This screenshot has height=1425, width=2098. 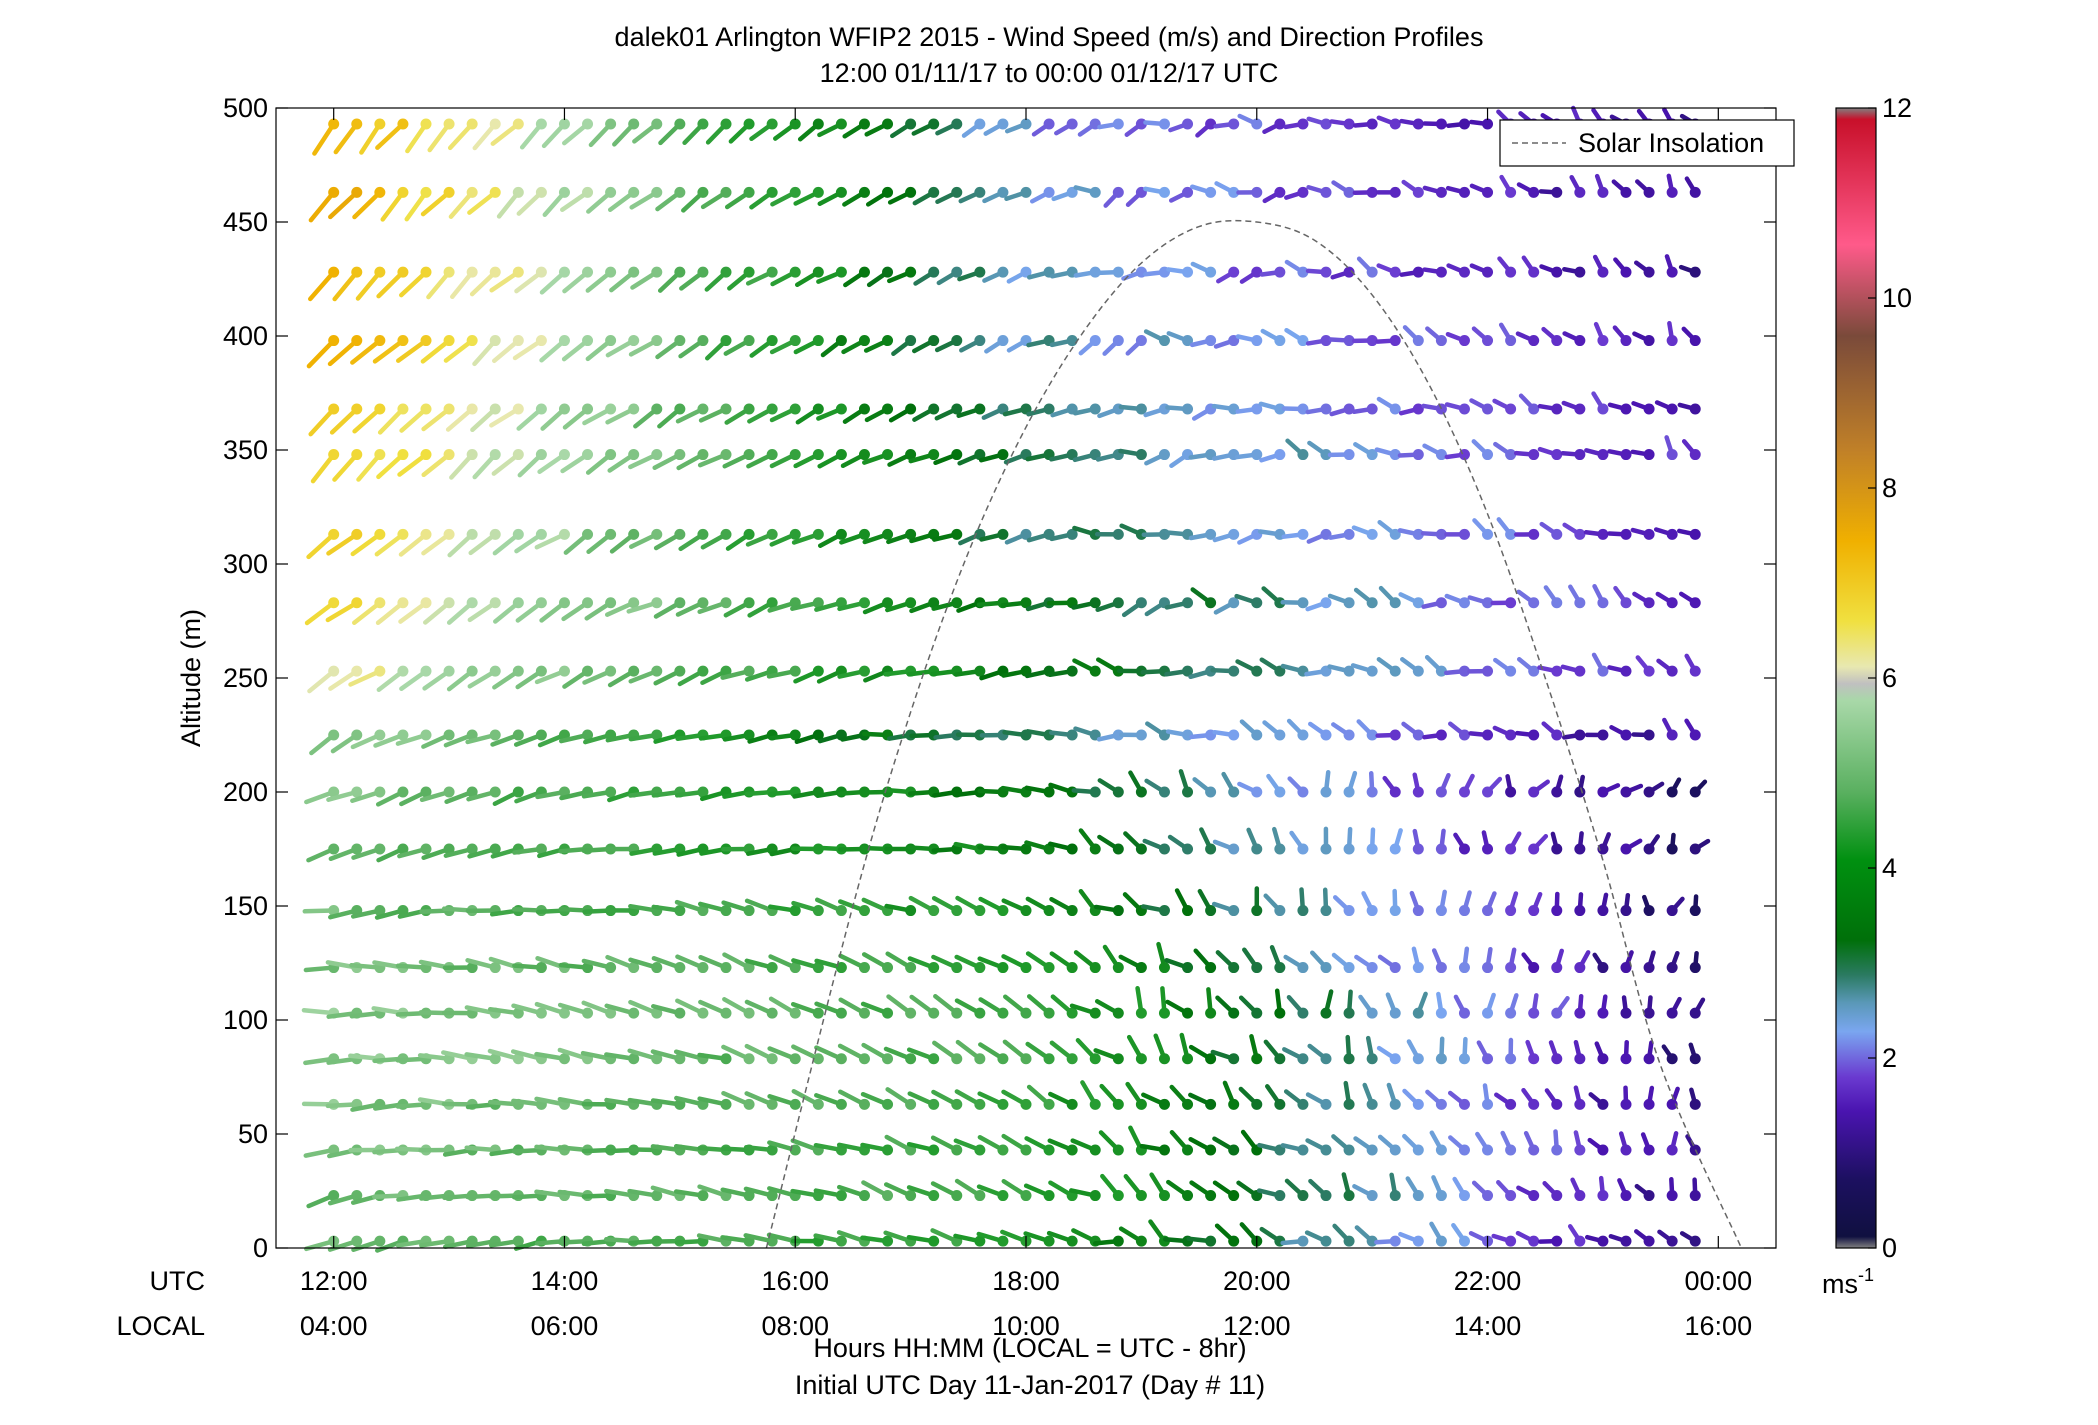 I want to click on y-tick-label: 400, so click(x=245, y=336).